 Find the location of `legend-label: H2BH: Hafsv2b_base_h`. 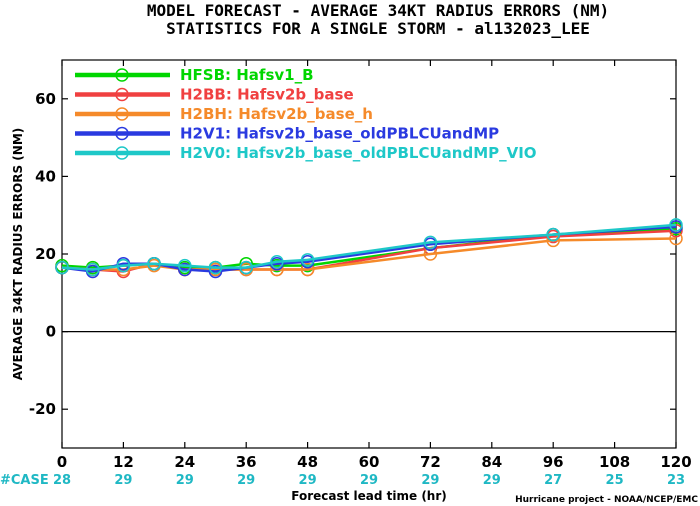

legend-label: H2BH: Hafsv2b_base_h is located at coordinates (276, 114).